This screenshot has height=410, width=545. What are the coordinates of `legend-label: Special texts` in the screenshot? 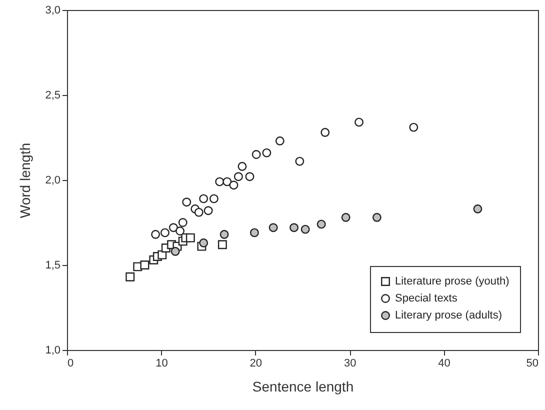 It's located at (426, 298).